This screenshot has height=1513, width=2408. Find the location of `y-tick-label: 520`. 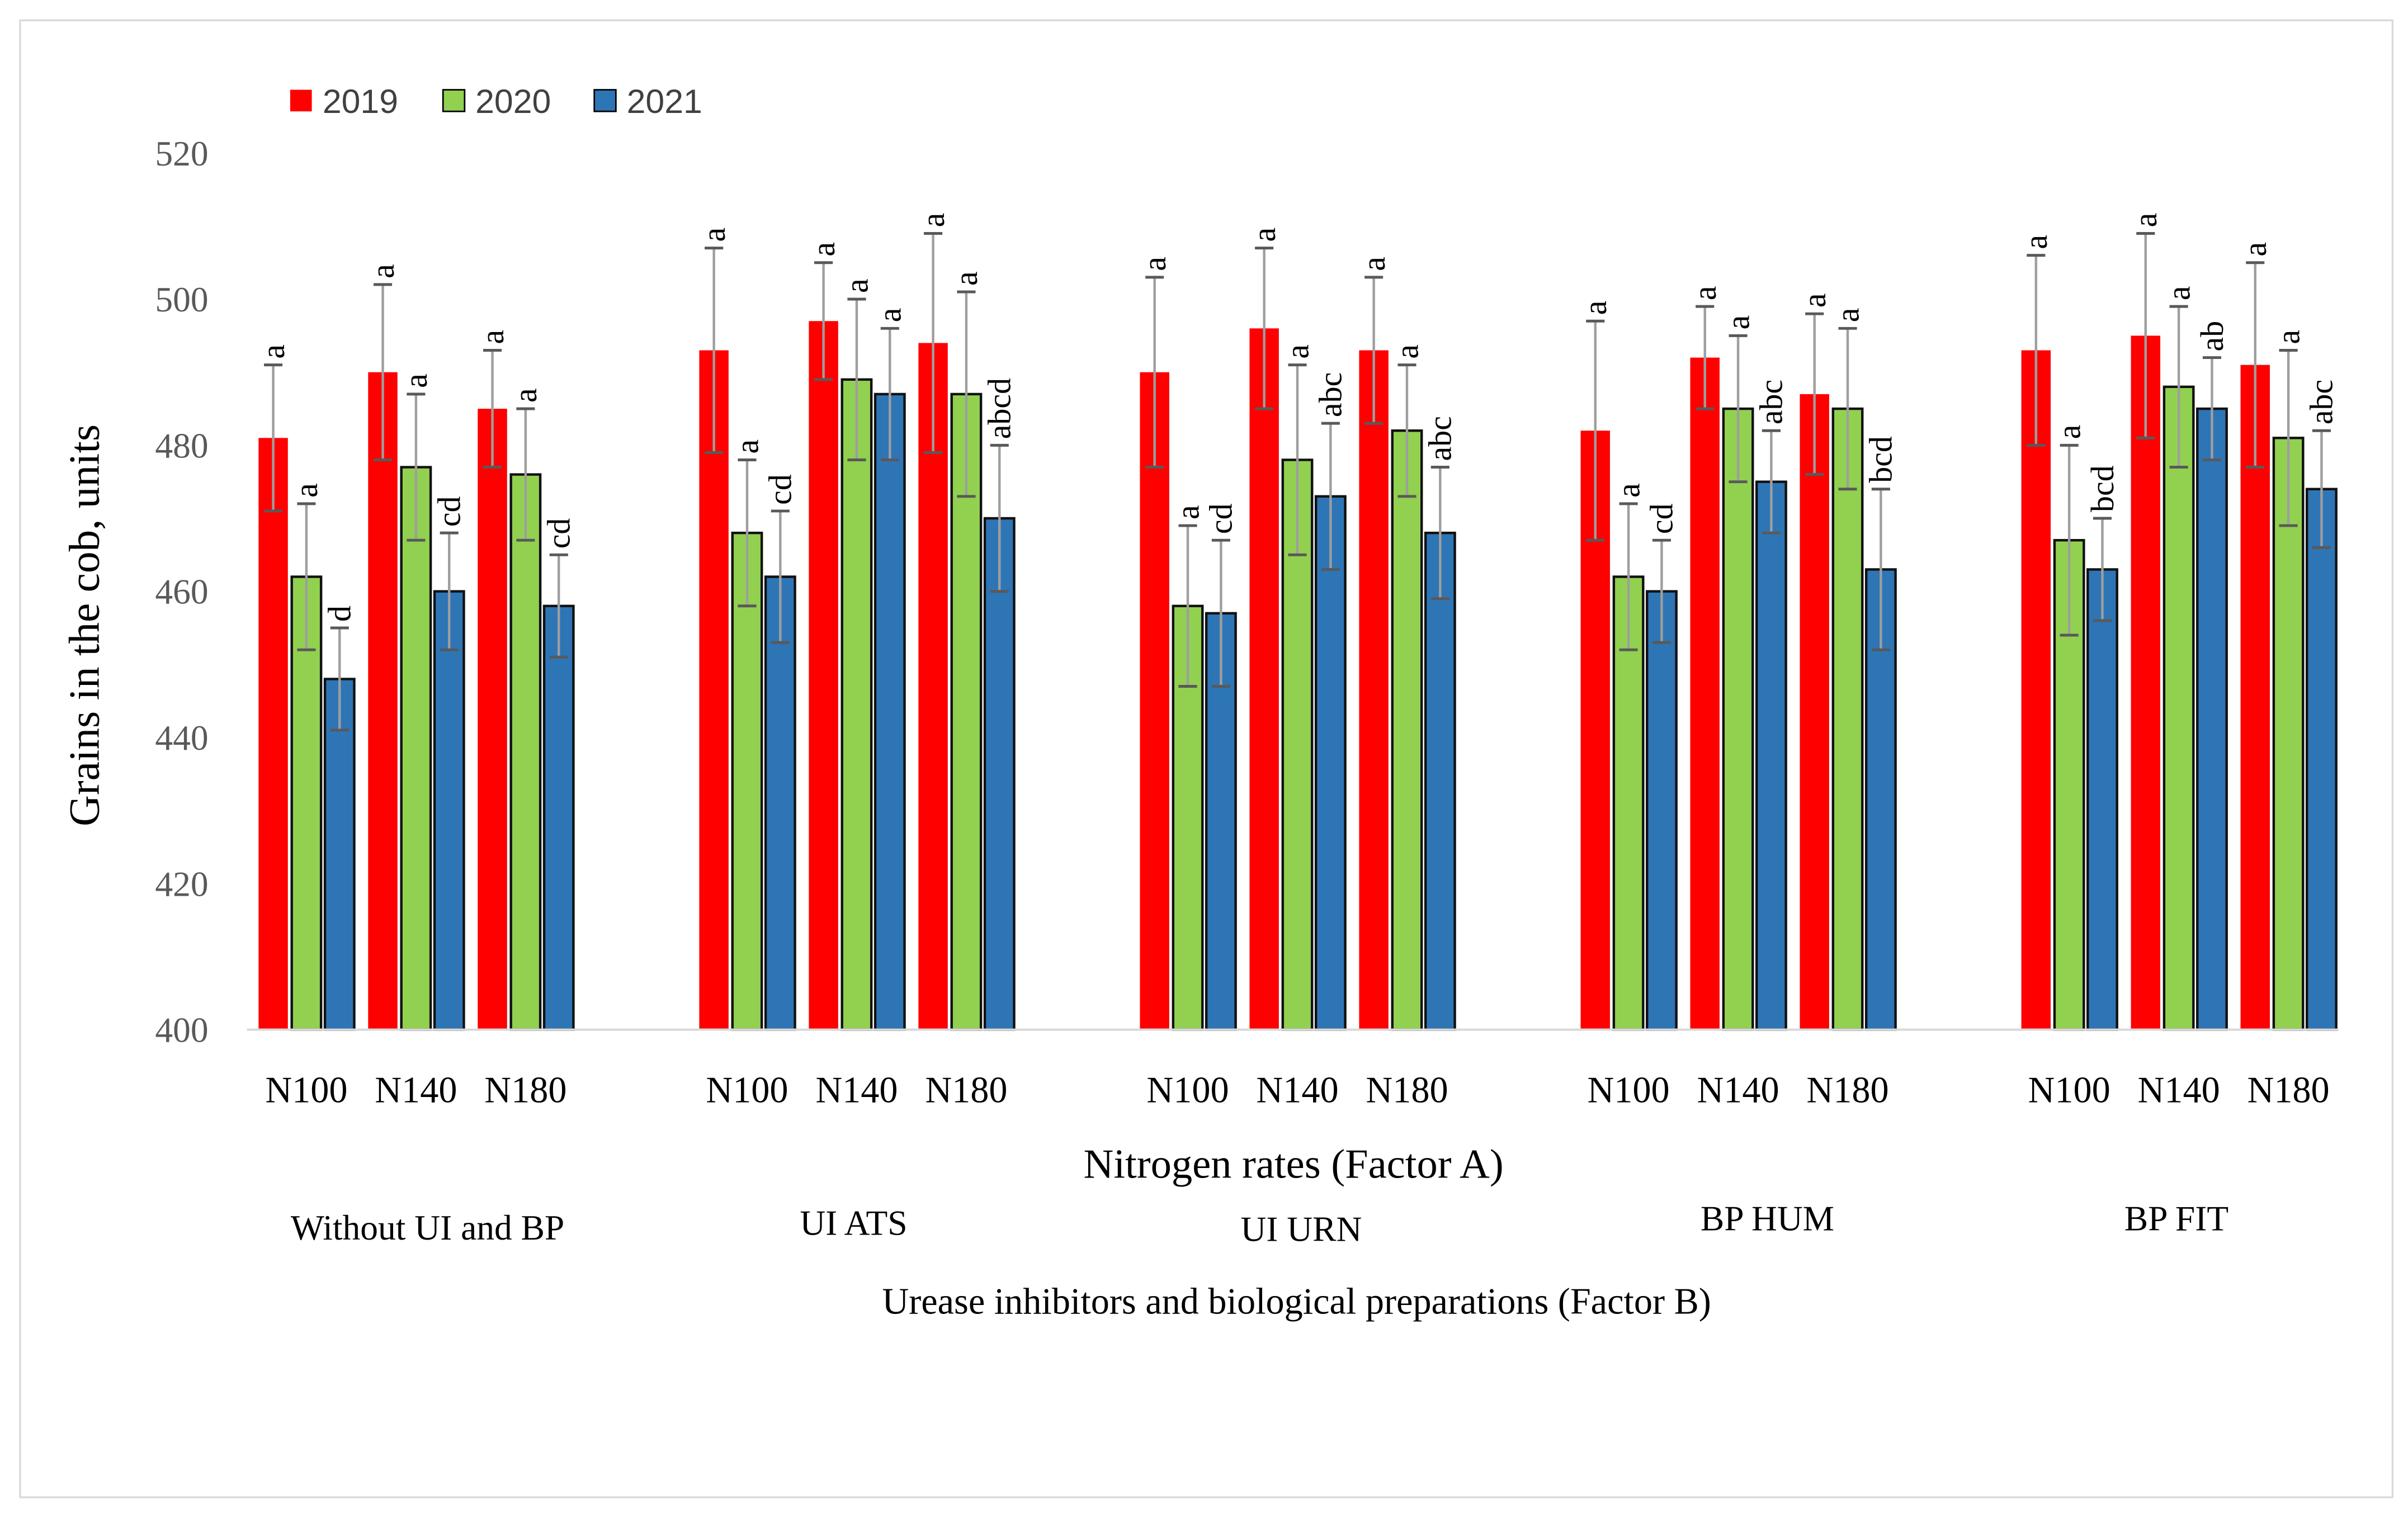

y-tick-label: 520 is located at coordinates (182, 153).